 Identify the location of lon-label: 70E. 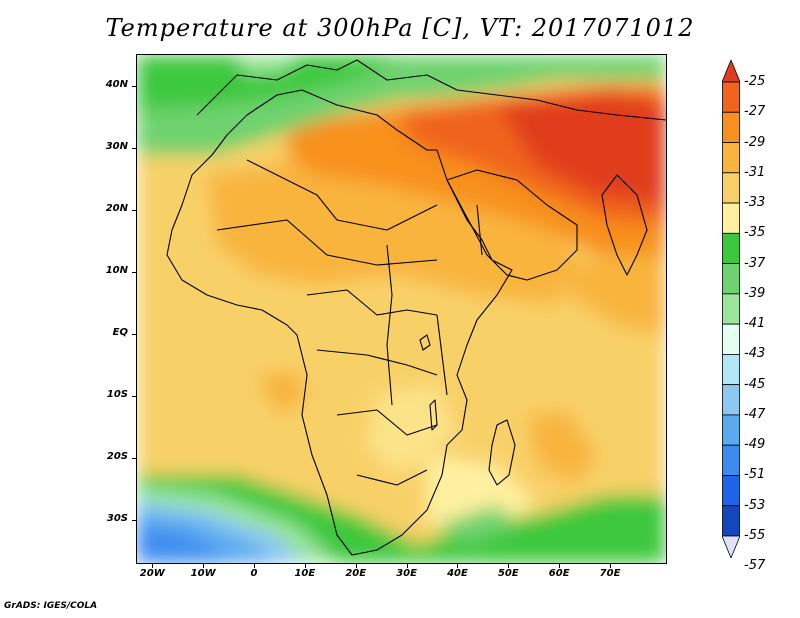
(610, 573).